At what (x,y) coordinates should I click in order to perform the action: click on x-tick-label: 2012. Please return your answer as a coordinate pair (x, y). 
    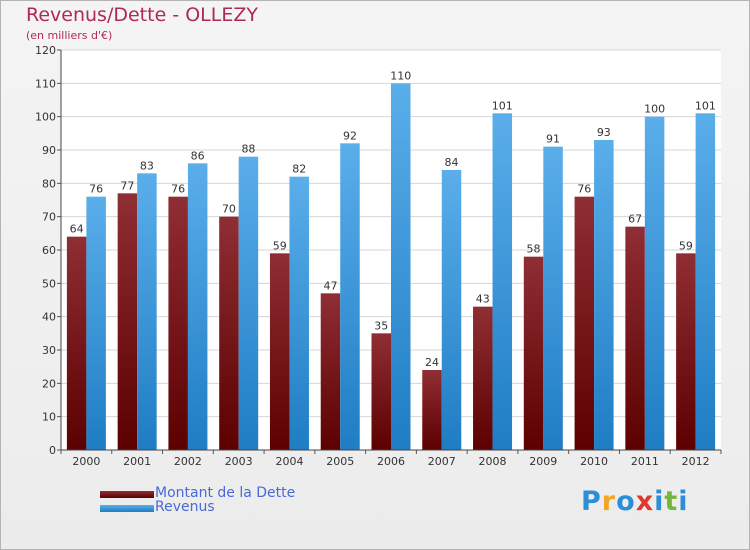
    Looking at the image, I should click on (696, 461).